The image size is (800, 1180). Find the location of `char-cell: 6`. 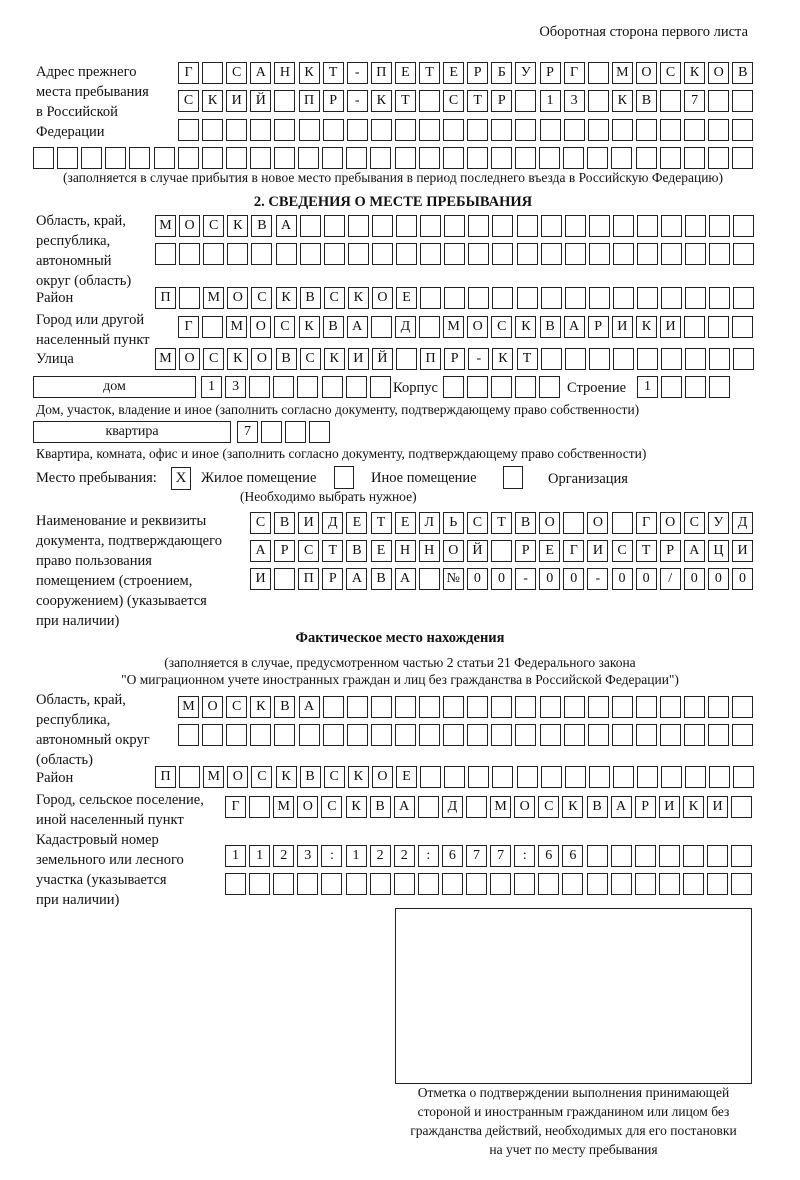

char-cell: 6 is located at coordinates (573, 856).